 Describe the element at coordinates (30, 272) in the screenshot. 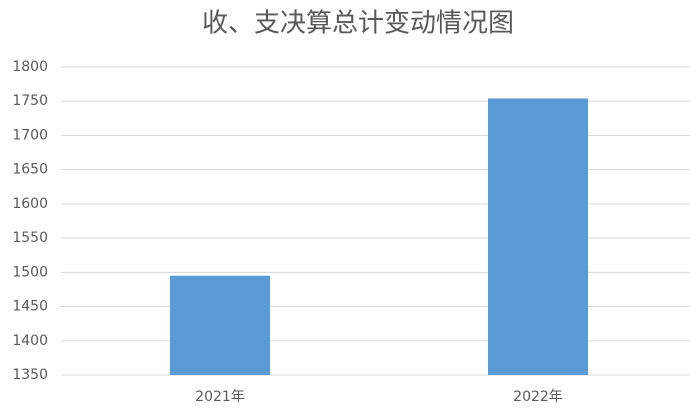

I see `y-tick-label: 1500` at that location.